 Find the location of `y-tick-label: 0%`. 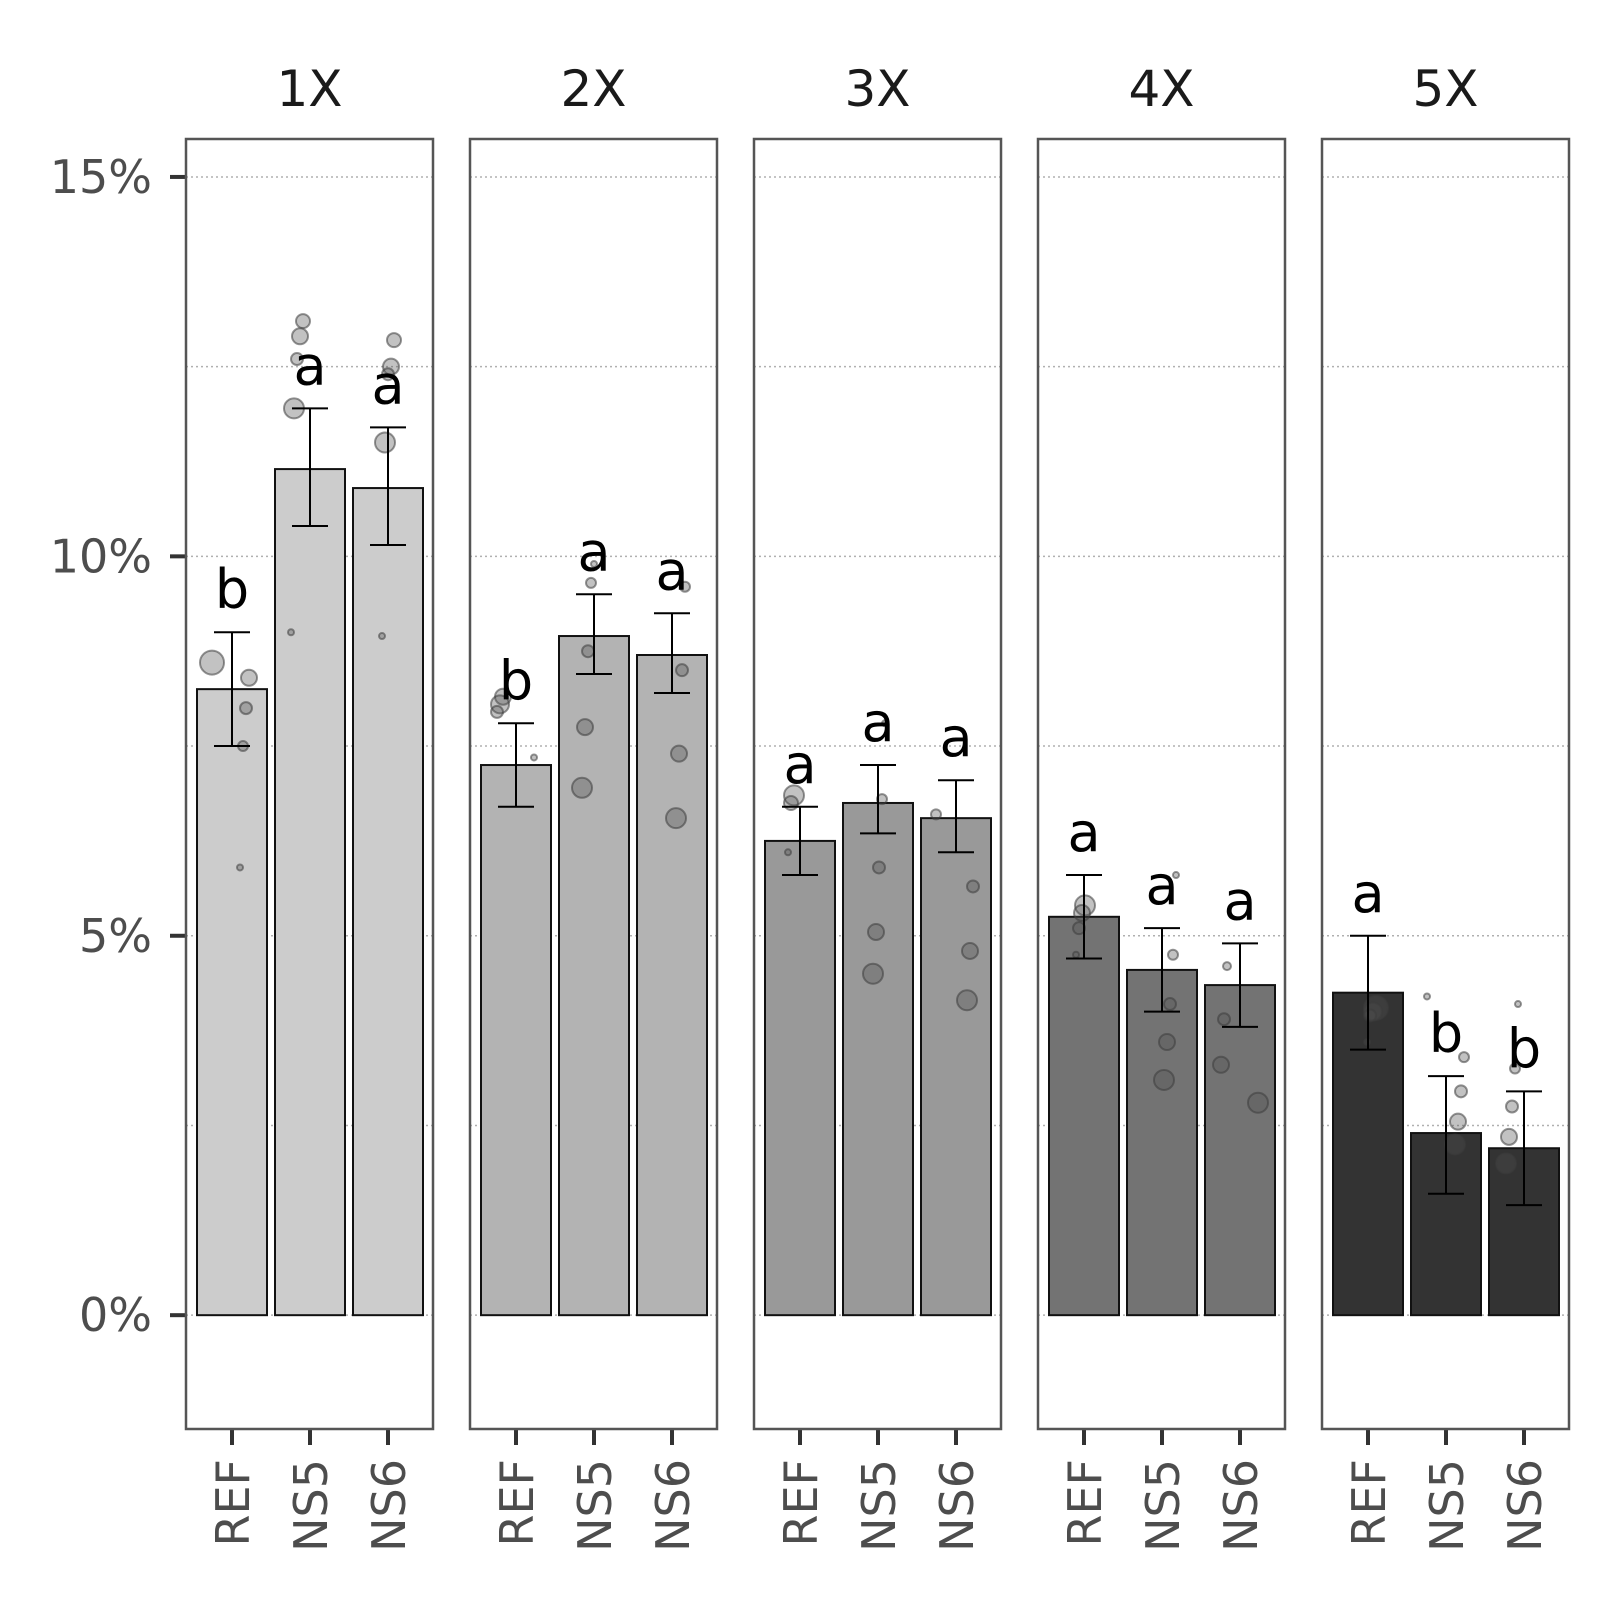

y-tick-label: 0% is located at coordinates (115, 1315).